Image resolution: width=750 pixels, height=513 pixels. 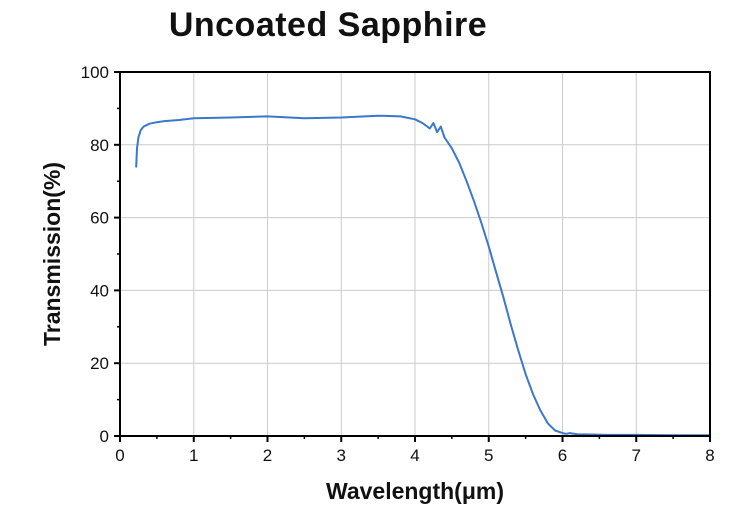 I want to click on x-tick-label: 7, so click(x=636, y=455).